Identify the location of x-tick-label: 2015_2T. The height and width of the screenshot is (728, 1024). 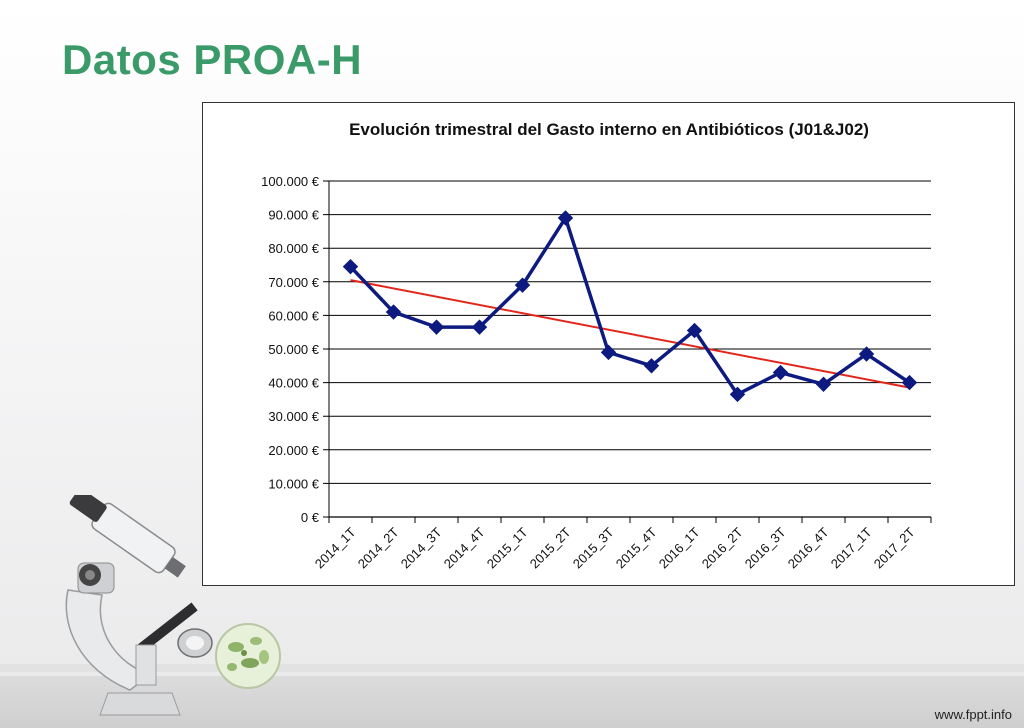
(550, 547).